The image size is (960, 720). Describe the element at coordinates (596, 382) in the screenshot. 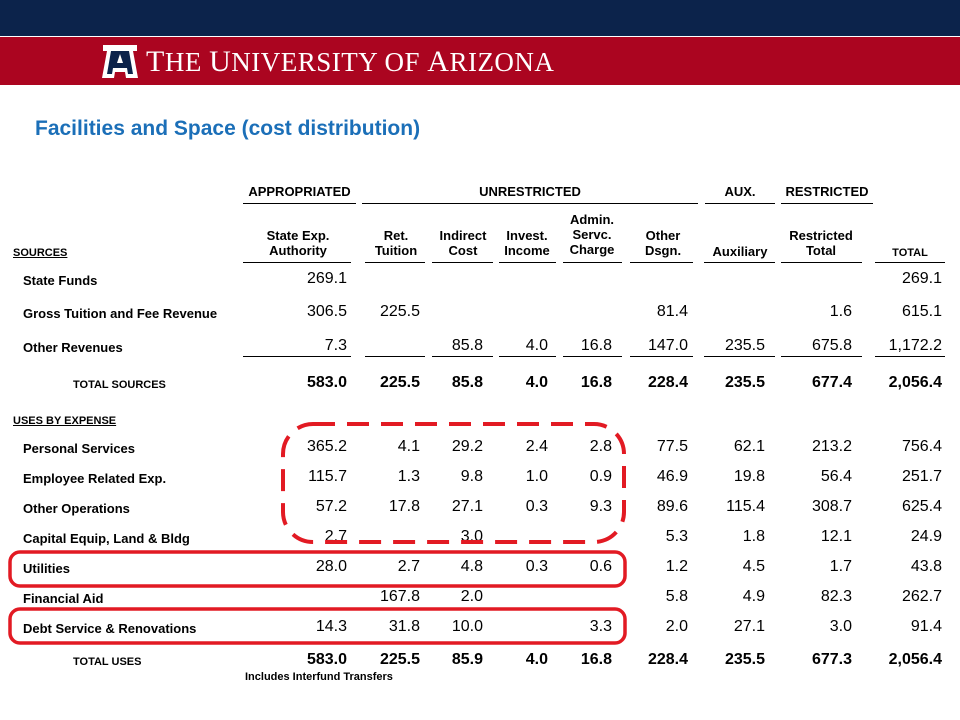

I see `table-cell: 16.8` at that location.